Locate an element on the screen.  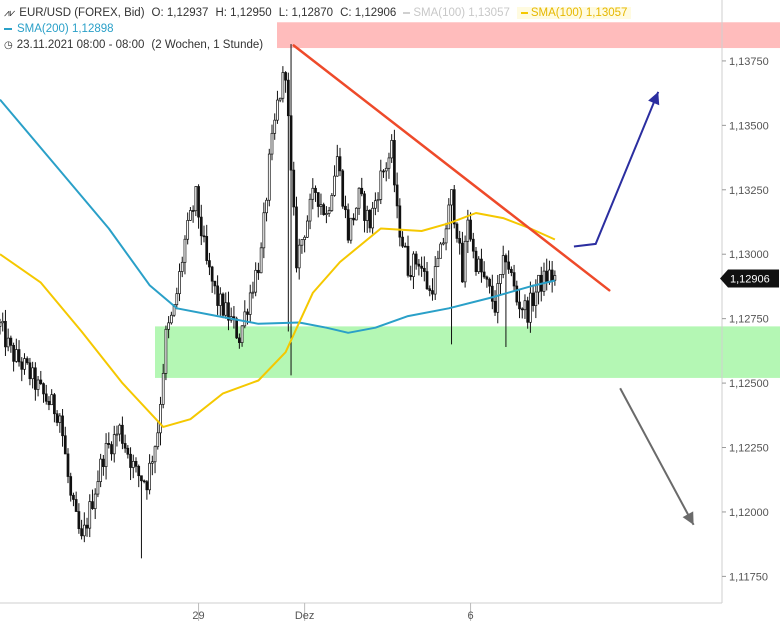
sma100-legend: SMA(100) 1,13057 is located at coordinates (574, 13).